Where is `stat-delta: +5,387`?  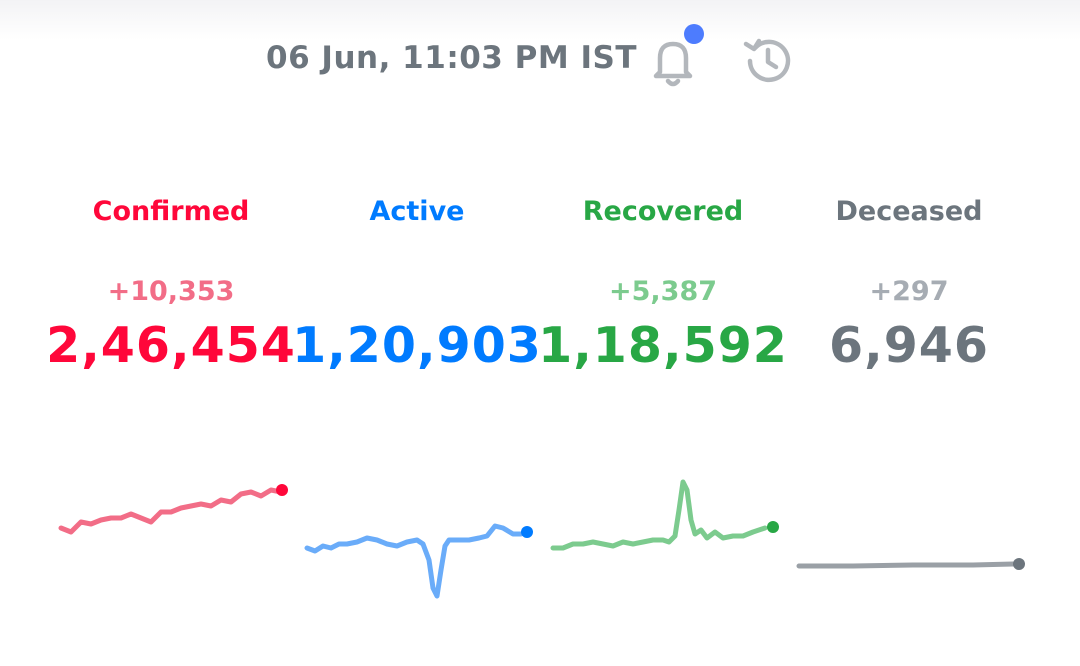 stat-delta: +5,387 is located at coordinates (663, 291).